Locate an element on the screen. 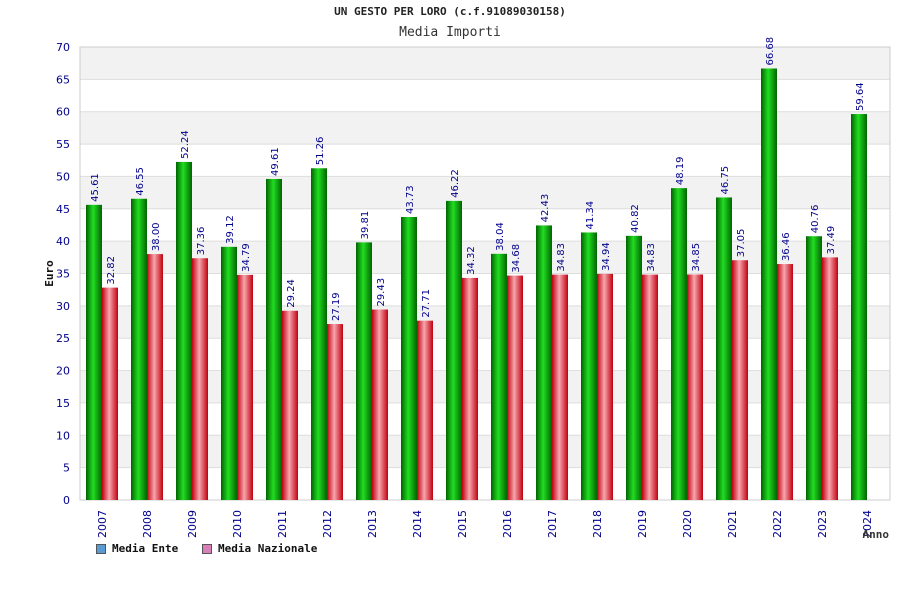  y-tick-label: 0 is located at coordinates (66, 500).